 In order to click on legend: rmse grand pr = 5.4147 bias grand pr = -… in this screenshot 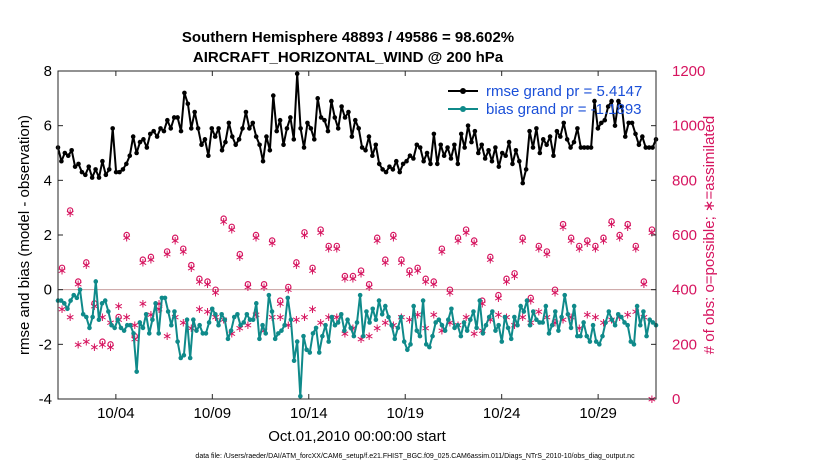, I will do `click(545, 100)`.